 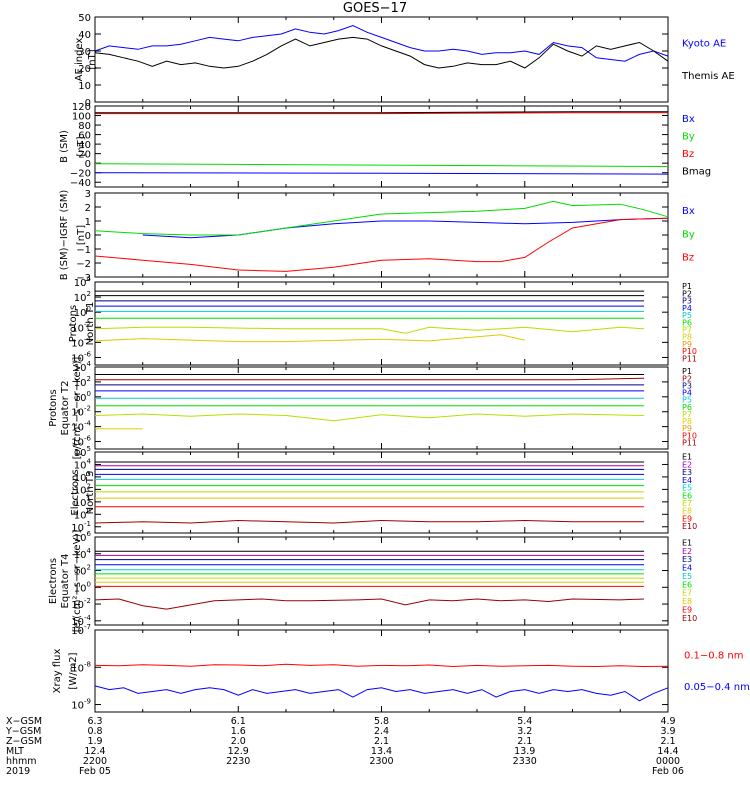 I want to click on y-tick-label: 50, so click(x=84, y=18).